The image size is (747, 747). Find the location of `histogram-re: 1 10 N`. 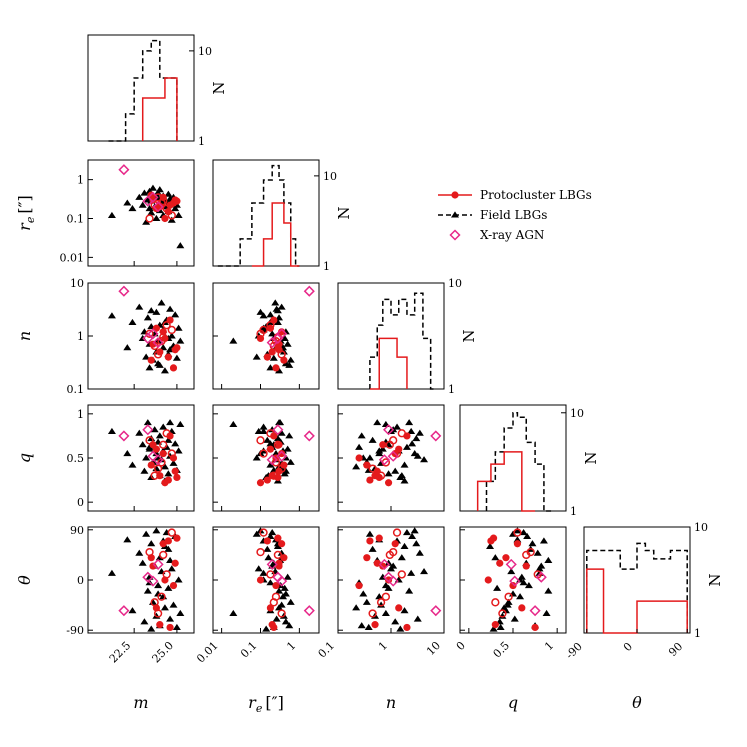

histogram-re: 1 10 N is located at coordinates (282, 216).